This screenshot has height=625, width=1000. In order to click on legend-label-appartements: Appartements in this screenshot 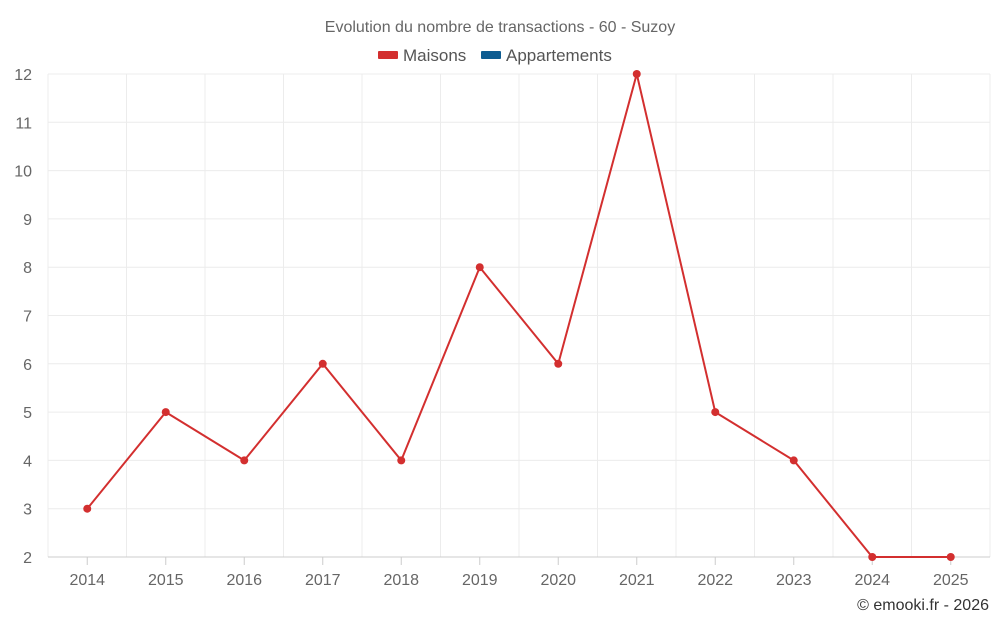, I will do `click(559, 55)`.